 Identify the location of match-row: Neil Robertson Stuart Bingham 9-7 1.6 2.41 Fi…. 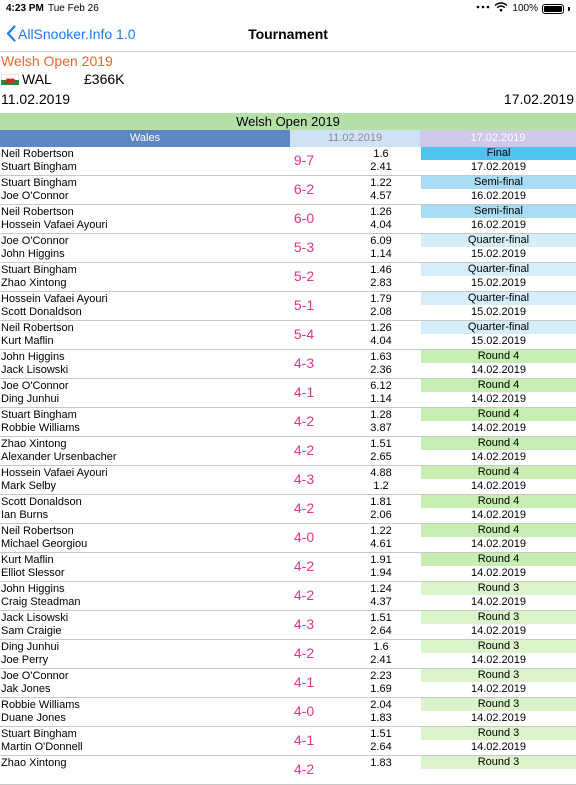
(288, 161).